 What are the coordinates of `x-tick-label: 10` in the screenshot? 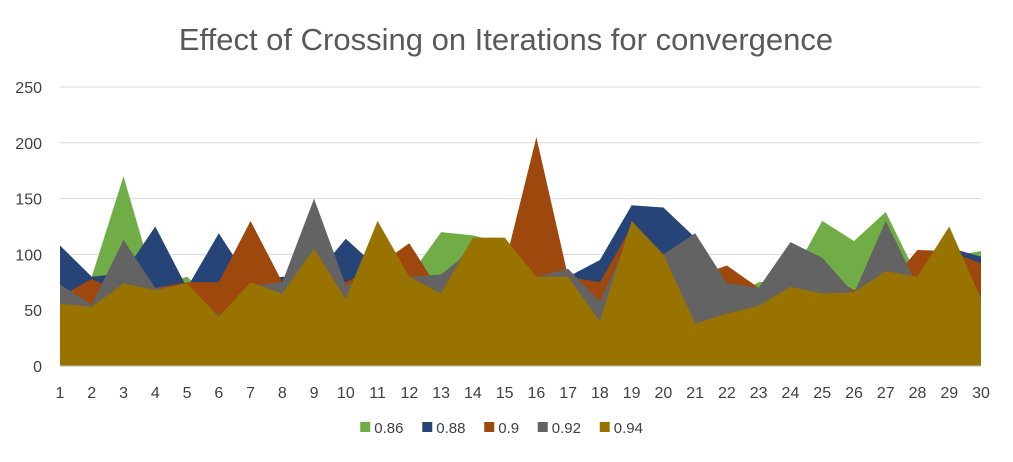 It's located at (346, 393).